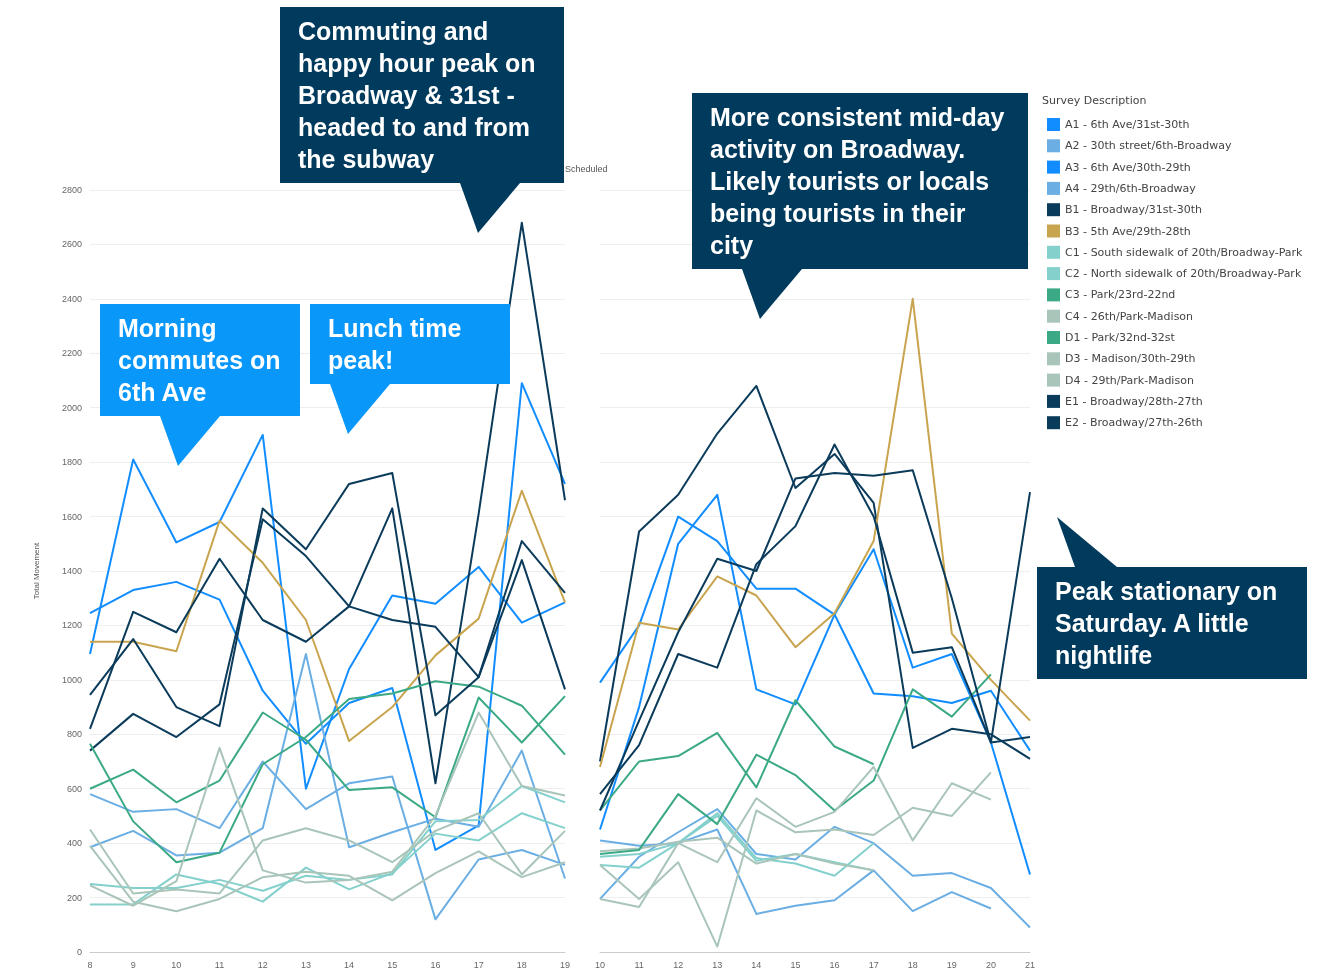 This screenshot has height=970, width=1317. What do you see at coordinates (74, 843) in the screenshot?
I see `y-tick-label: 400` at bounding box center [74, 843].